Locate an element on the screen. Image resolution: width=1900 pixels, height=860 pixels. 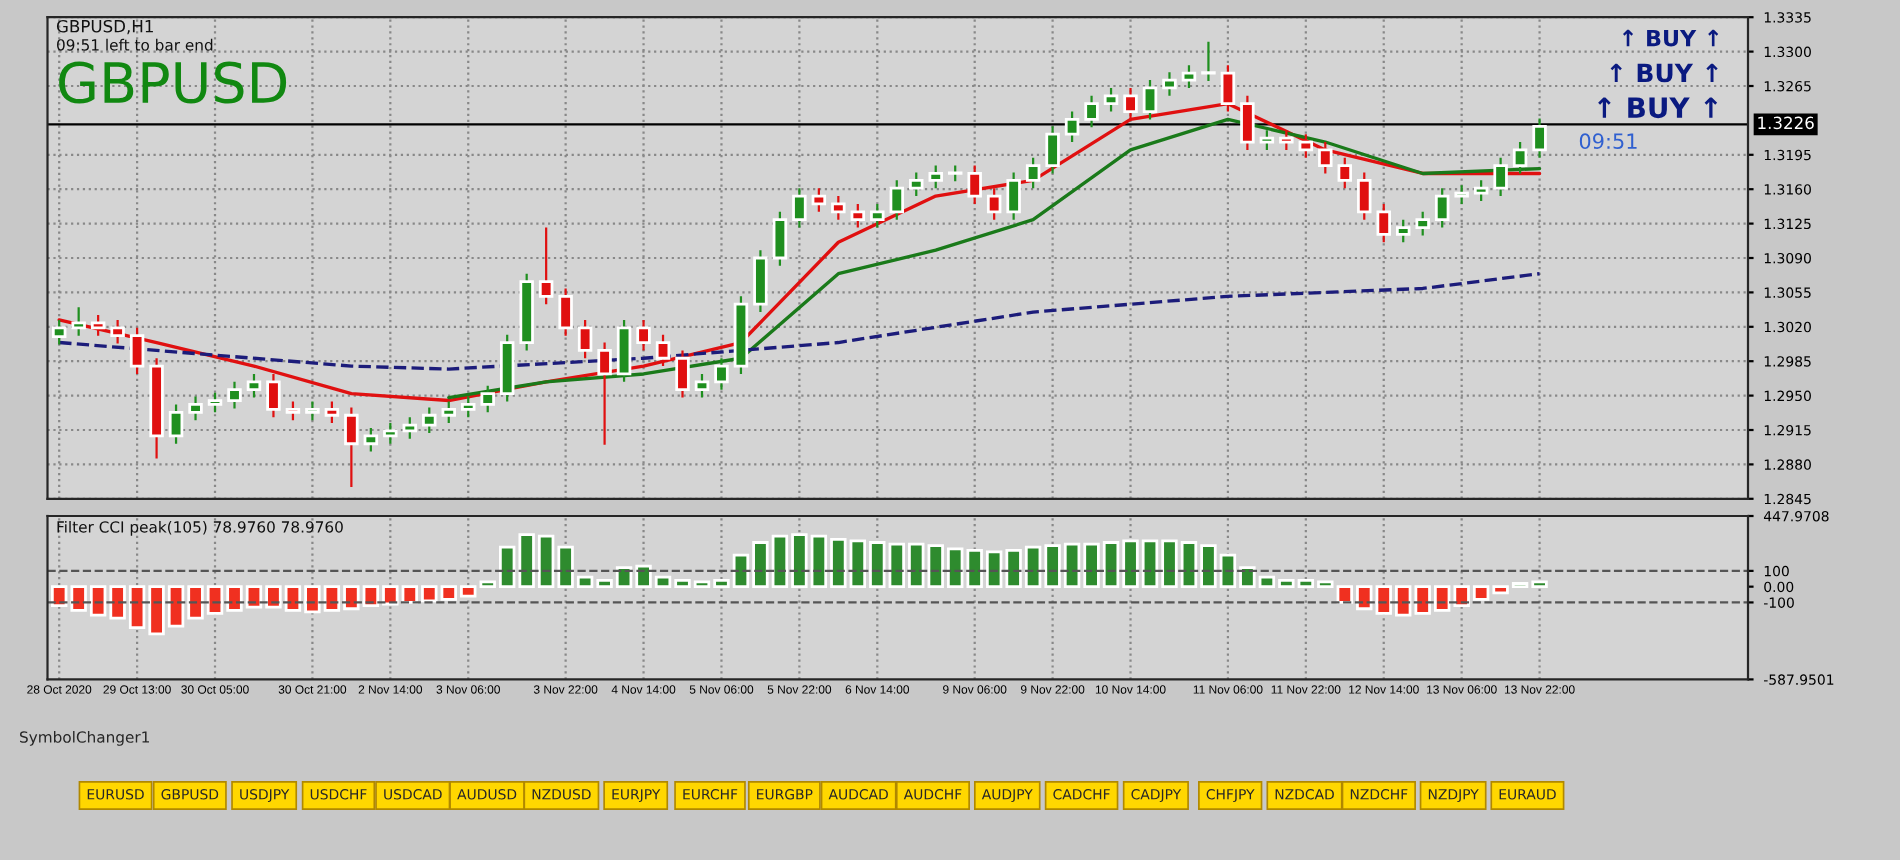
chart-title: GBPUSD,H1 is located at coordinates (104, 27).